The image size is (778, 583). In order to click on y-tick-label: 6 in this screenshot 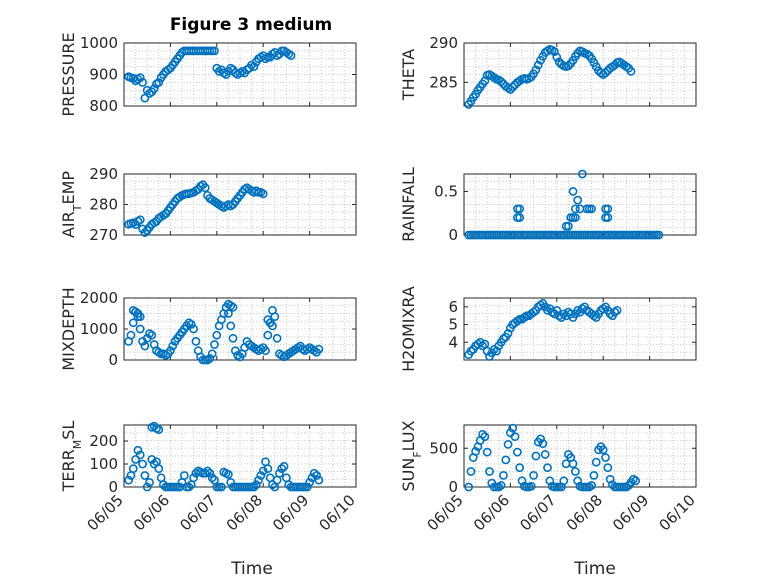, I will do `click(453, 307)`.